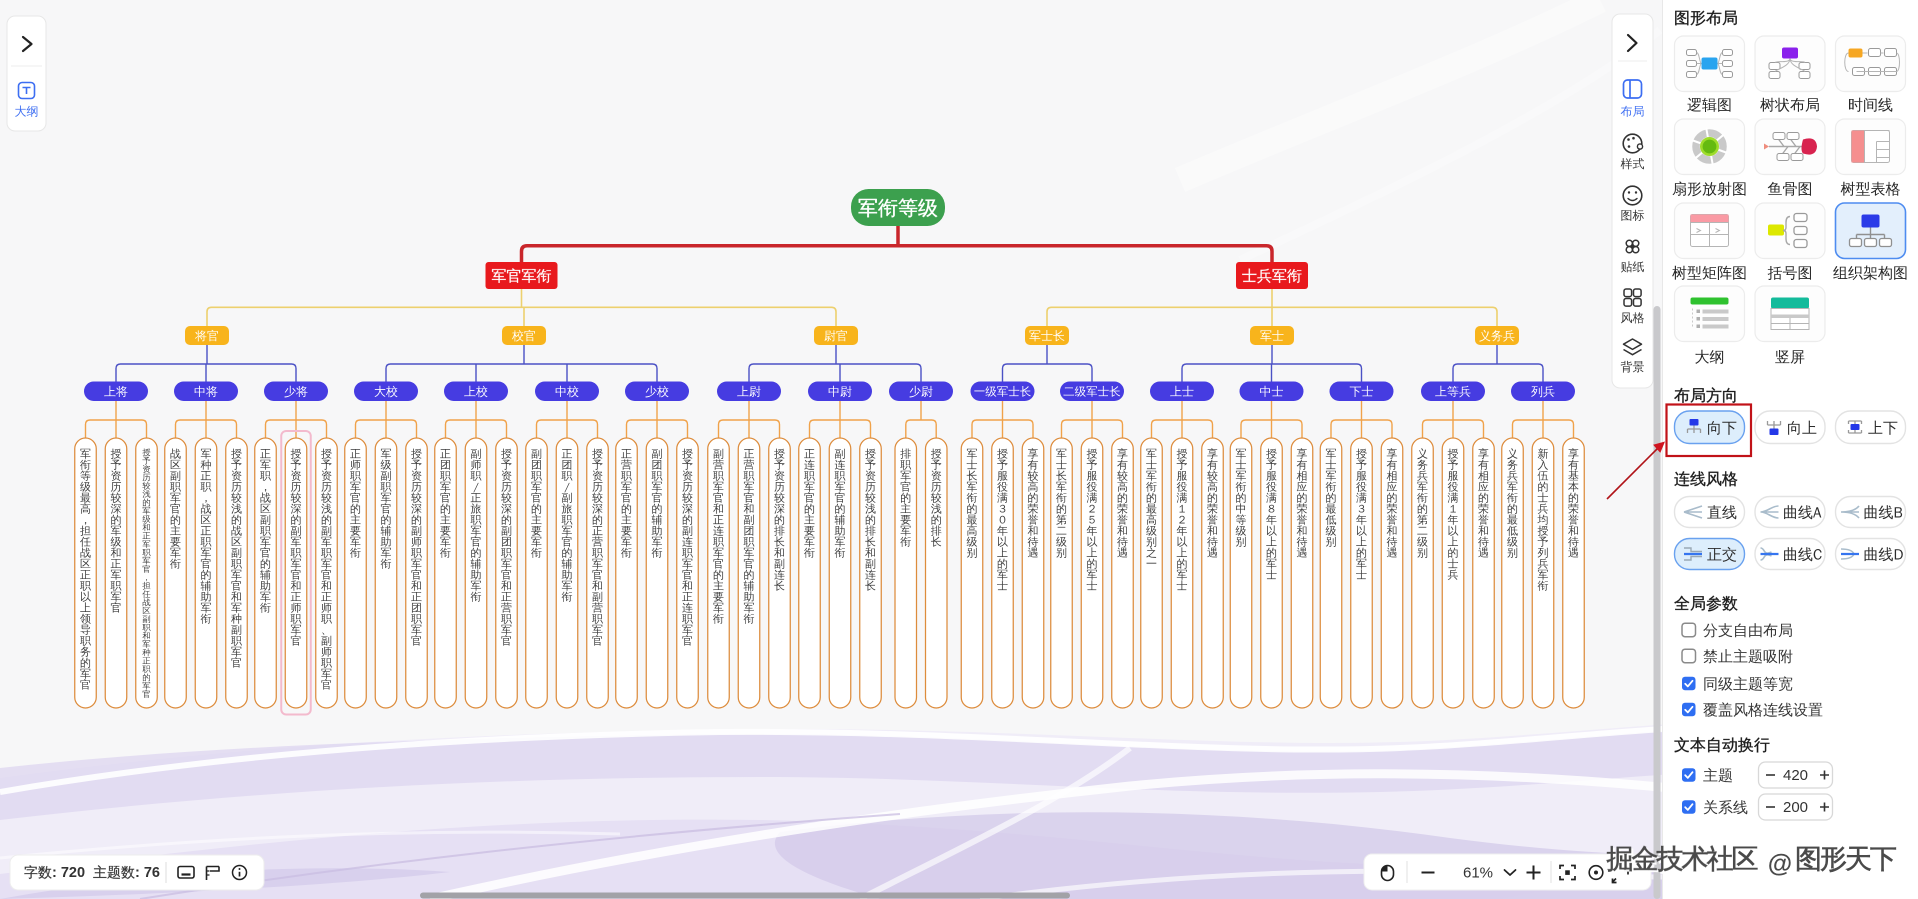 The height and width of the screenshot is (899, 1918). I want to click on svg-text: 420, so click(1795, 775).